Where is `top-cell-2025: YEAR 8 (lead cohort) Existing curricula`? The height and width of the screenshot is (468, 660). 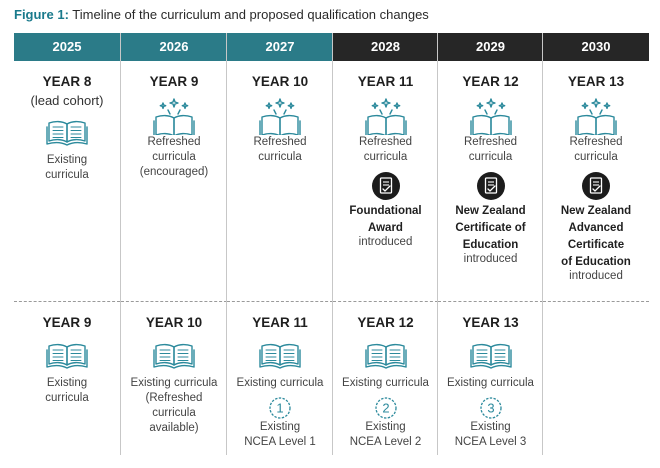
top-cell-2025: YEAR 8 (lead cohort) Existing curricula is located at coordinates (67, 181).